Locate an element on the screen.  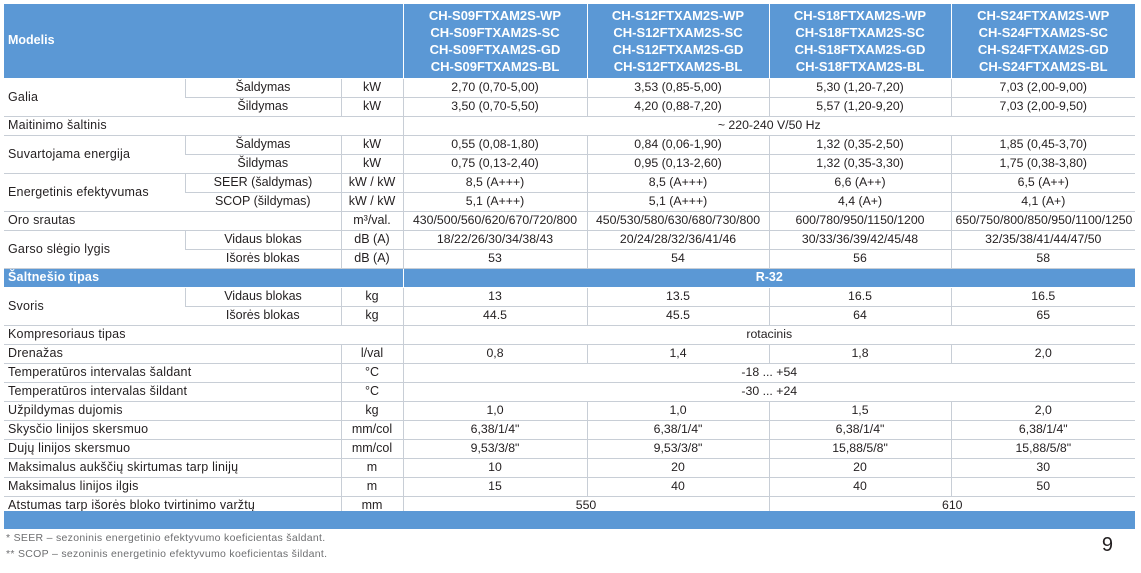
table-row: Užpildymas dujomis kg 1,0 1,0 1,5 2,0 is located at coordinates (570, 411).